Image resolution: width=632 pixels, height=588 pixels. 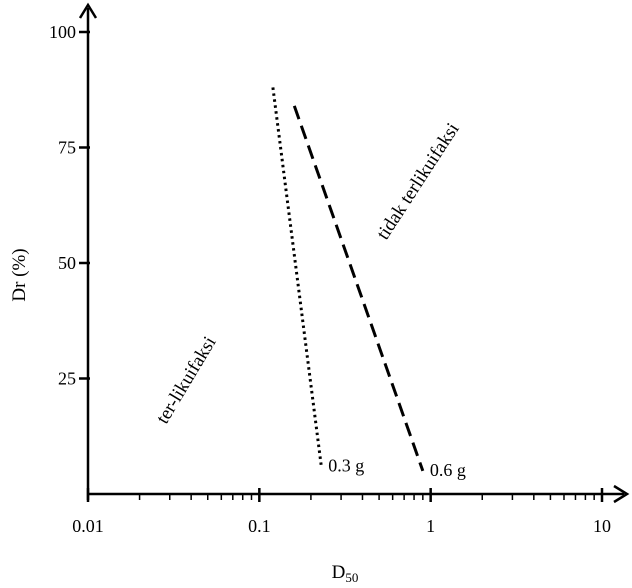 I want to click on x-tick-label: 1, so click(x=430, y=526).